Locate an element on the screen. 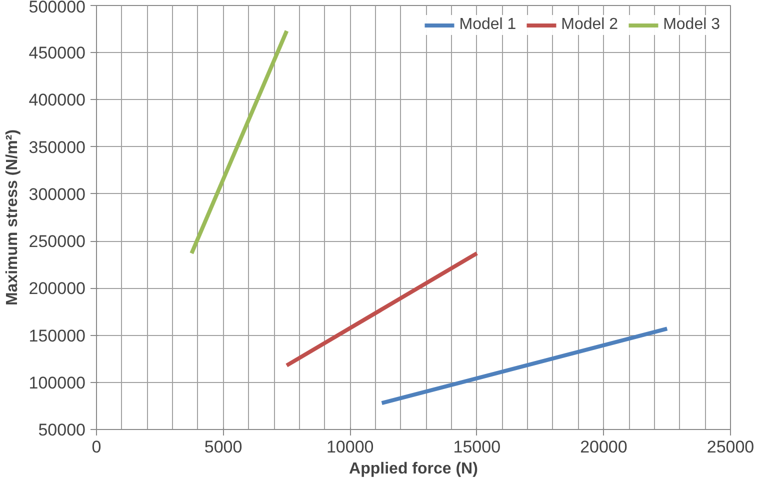 This screenshot has height=490, width=769. x-tick-label: 5000 is located at coordinates (223, 447).